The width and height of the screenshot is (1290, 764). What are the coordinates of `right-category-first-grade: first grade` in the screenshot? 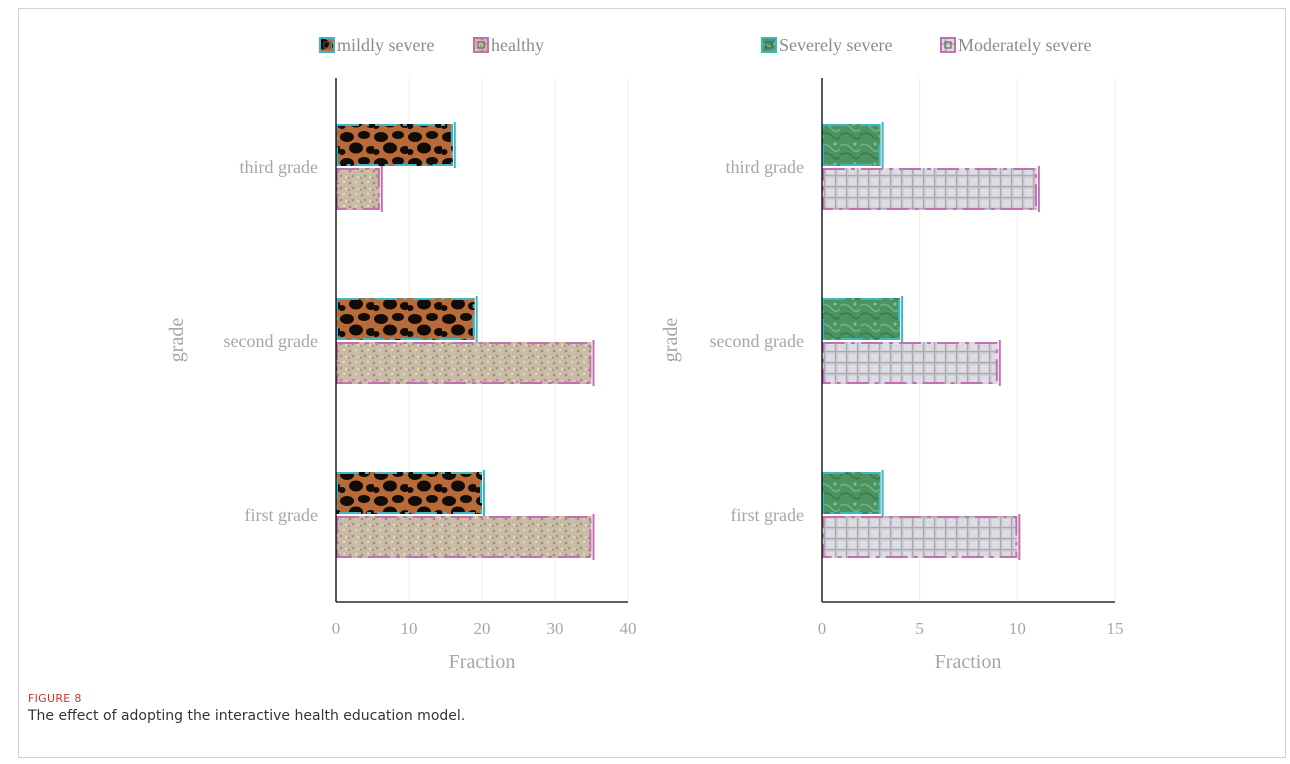 It's located at (767, 515).